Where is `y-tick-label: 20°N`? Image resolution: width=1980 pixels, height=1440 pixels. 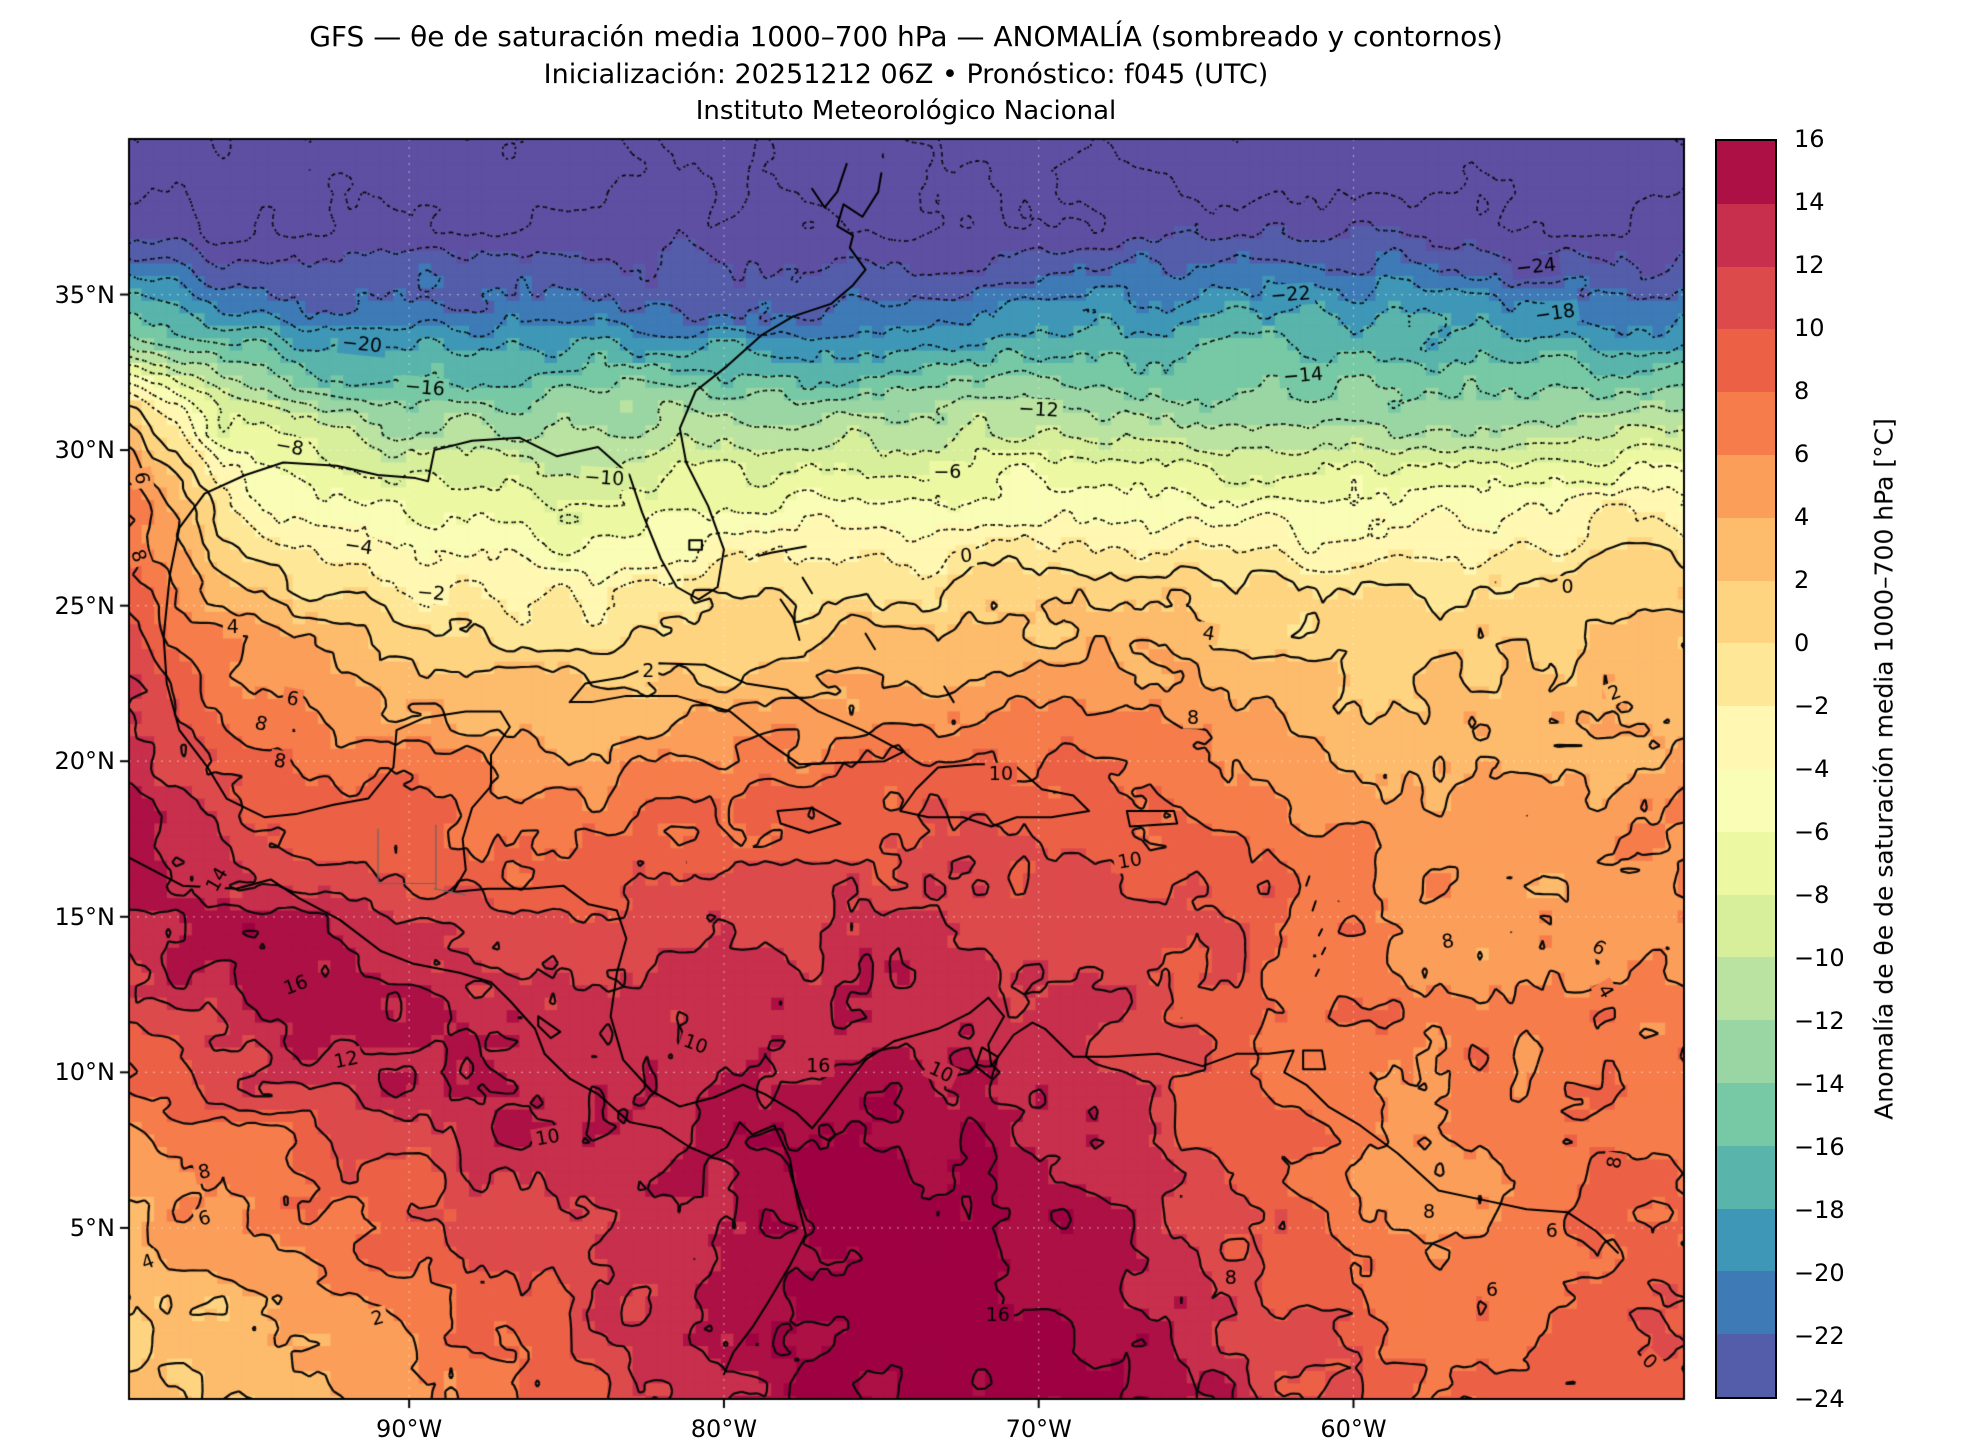
y-tick-label: 20°N is located at coordinates (85, 761).